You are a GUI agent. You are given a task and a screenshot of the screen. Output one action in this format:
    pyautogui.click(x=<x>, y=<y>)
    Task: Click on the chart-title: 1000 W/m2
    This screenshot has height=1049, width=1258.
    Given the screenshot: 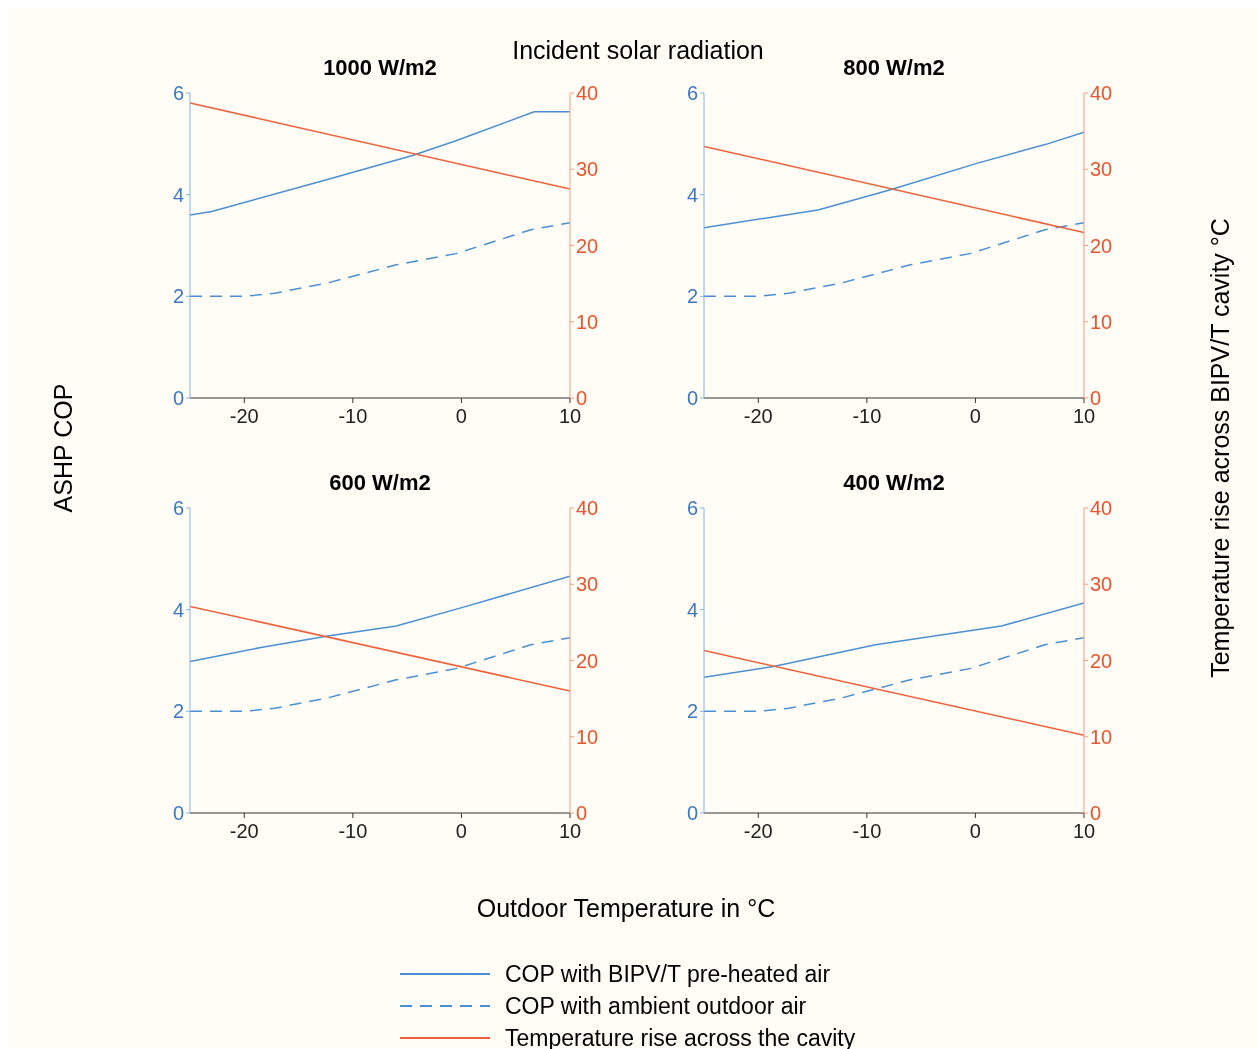 What is the action you would take?
    pyautogui.click(x=380, y=67)
    